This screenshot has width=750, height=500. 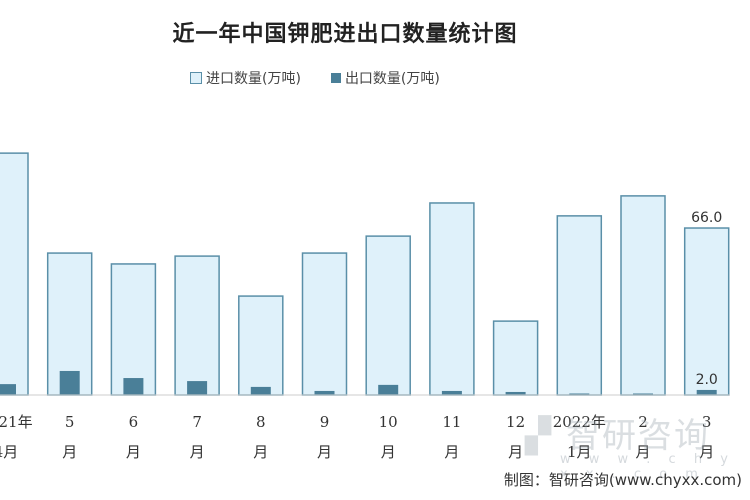 I want to click on x-tick-label: 4月, so click(x=9, y=452).